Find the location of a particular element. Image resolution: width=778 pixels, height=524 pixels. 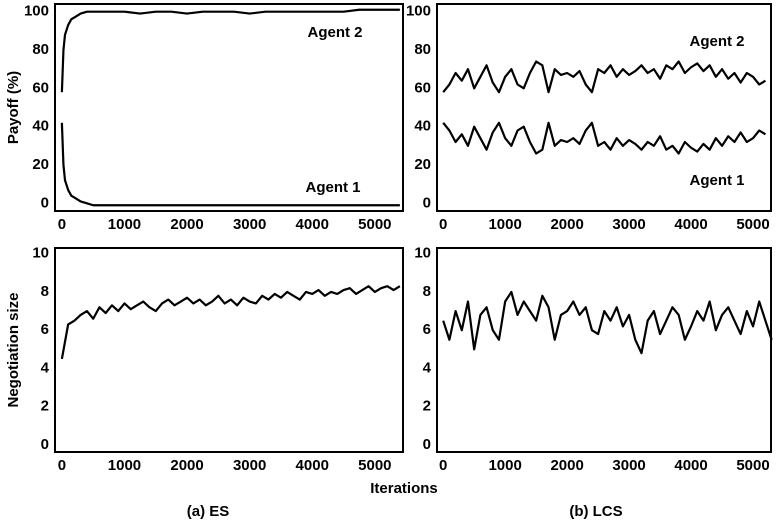

y-axis-label: Payoff (%) is located at coordinates (13, 107).